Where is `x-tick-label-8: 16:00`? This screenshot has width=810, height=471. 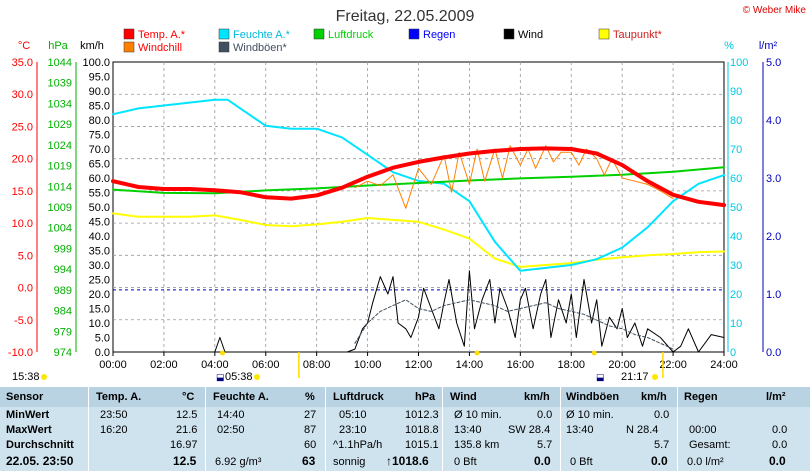 x-tick-label-8: 16:00 is located at coordinates (521, 365).